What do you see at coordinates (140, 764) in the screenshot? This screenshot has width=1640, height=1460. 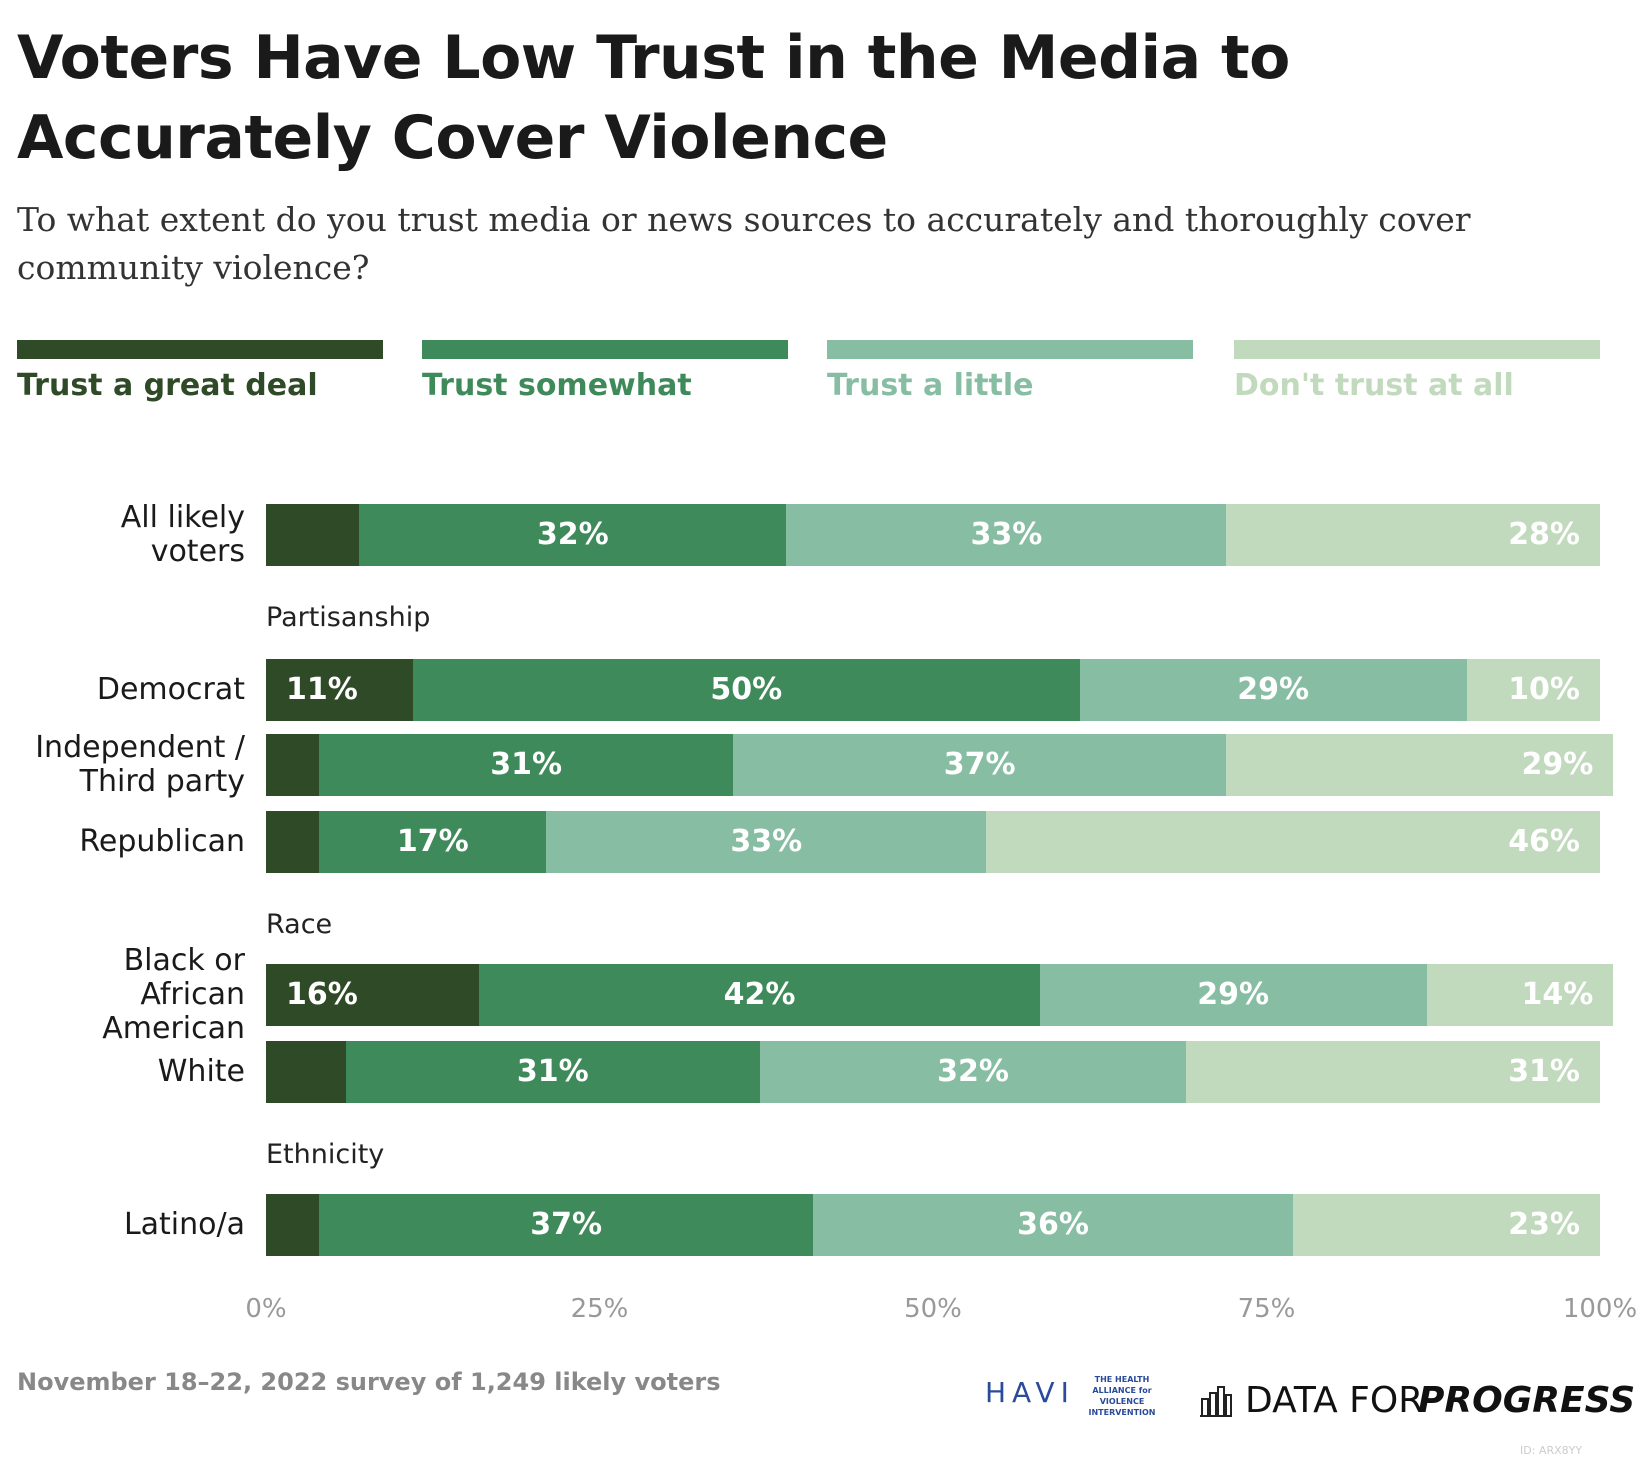 I see `category-label: Independent / Third party` at bounding box center [140, 764].